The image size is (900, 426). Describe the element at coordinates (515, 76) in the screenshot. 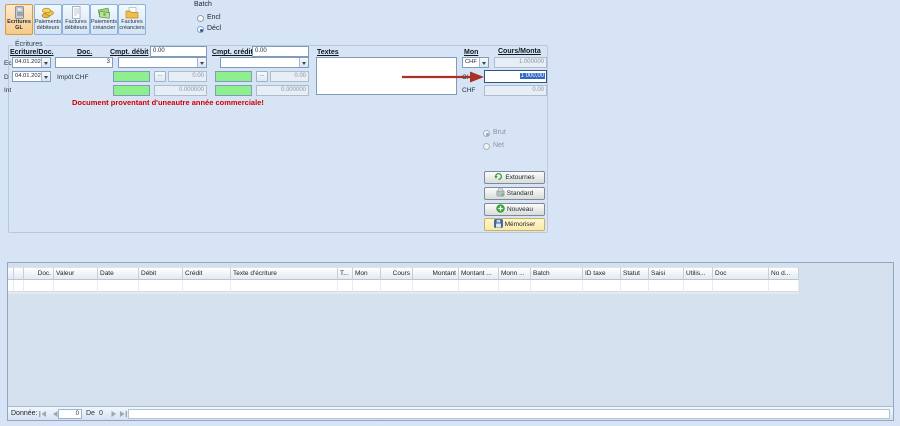

I see `montant-input-focused: 1 000,00` at that location.